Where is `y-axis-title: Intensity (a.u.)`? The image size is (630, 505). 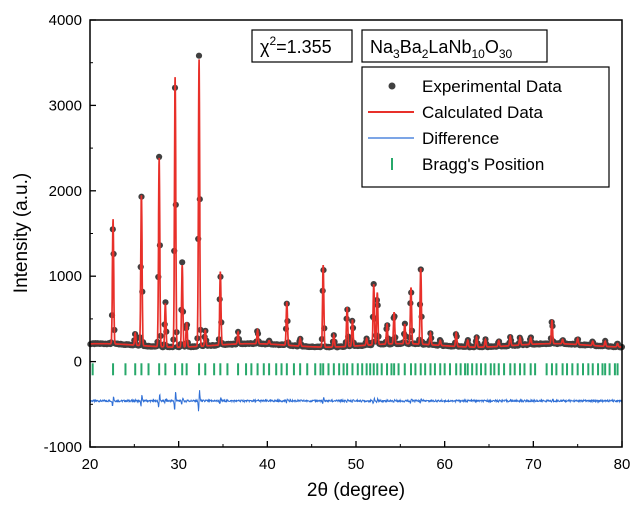 y-axis-title: Intensity (a.u.) is located at coordinates (21, 233).